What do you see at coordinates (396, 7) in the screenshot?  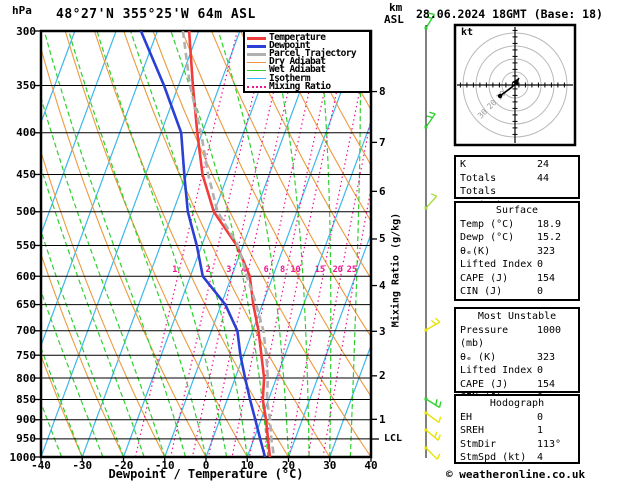 I see `altitude-axis-unit-km: km` at bounding box center [396, 7].